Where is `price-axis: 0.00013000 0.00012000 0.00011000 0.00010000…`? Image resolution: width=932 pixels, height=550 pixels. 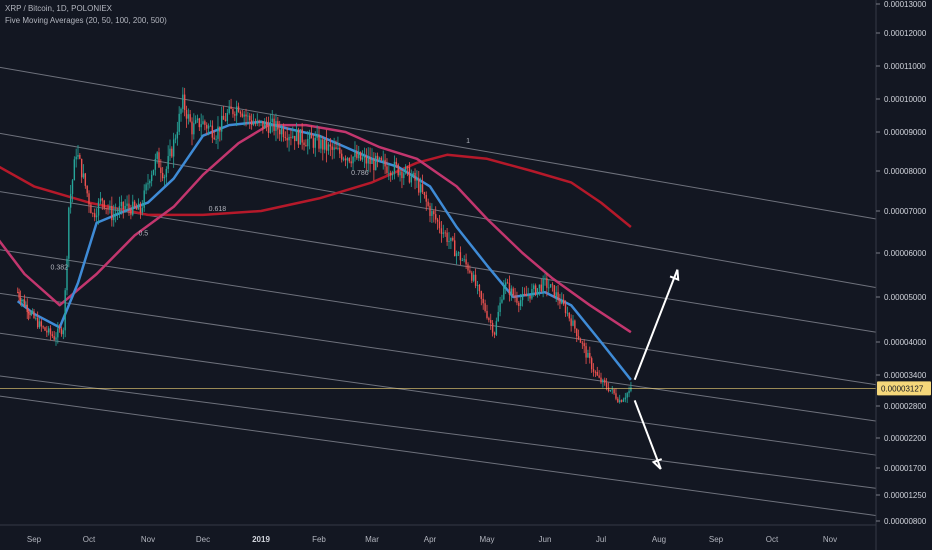 price-axis: 0.00013000 0.00012000 0.00011000 0.00010000… is located at coordinates (901, 275).